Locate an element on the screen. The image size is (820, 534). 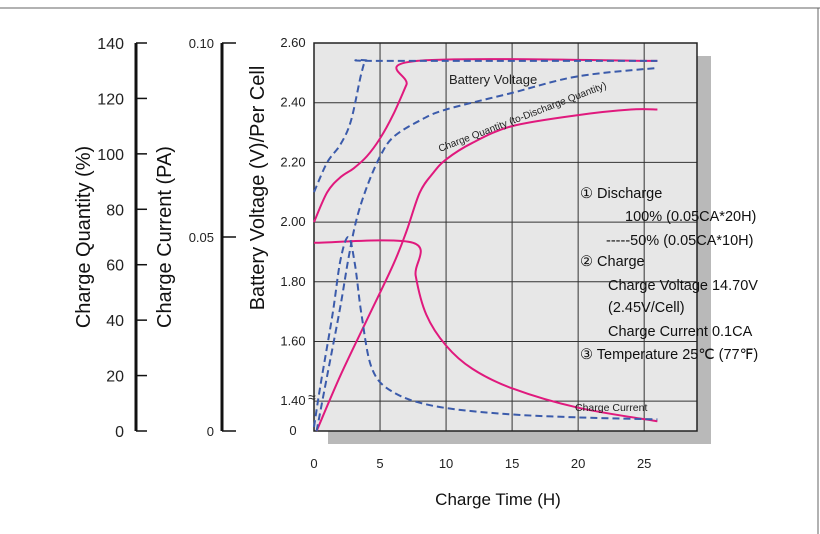
x-tick-label: 25 is located at coordinates (644, 463).